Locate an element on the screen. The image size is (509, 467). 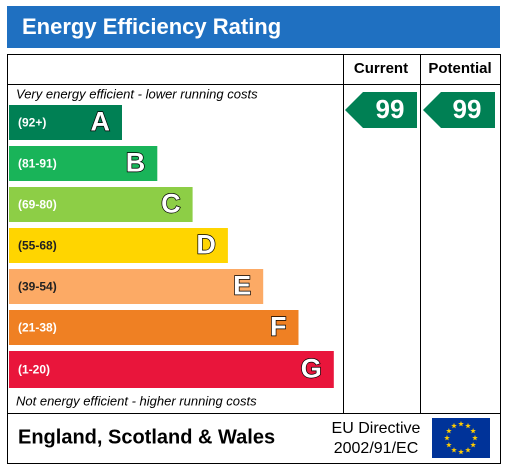
band-range: (92+) is located at coordinates (32, 123).